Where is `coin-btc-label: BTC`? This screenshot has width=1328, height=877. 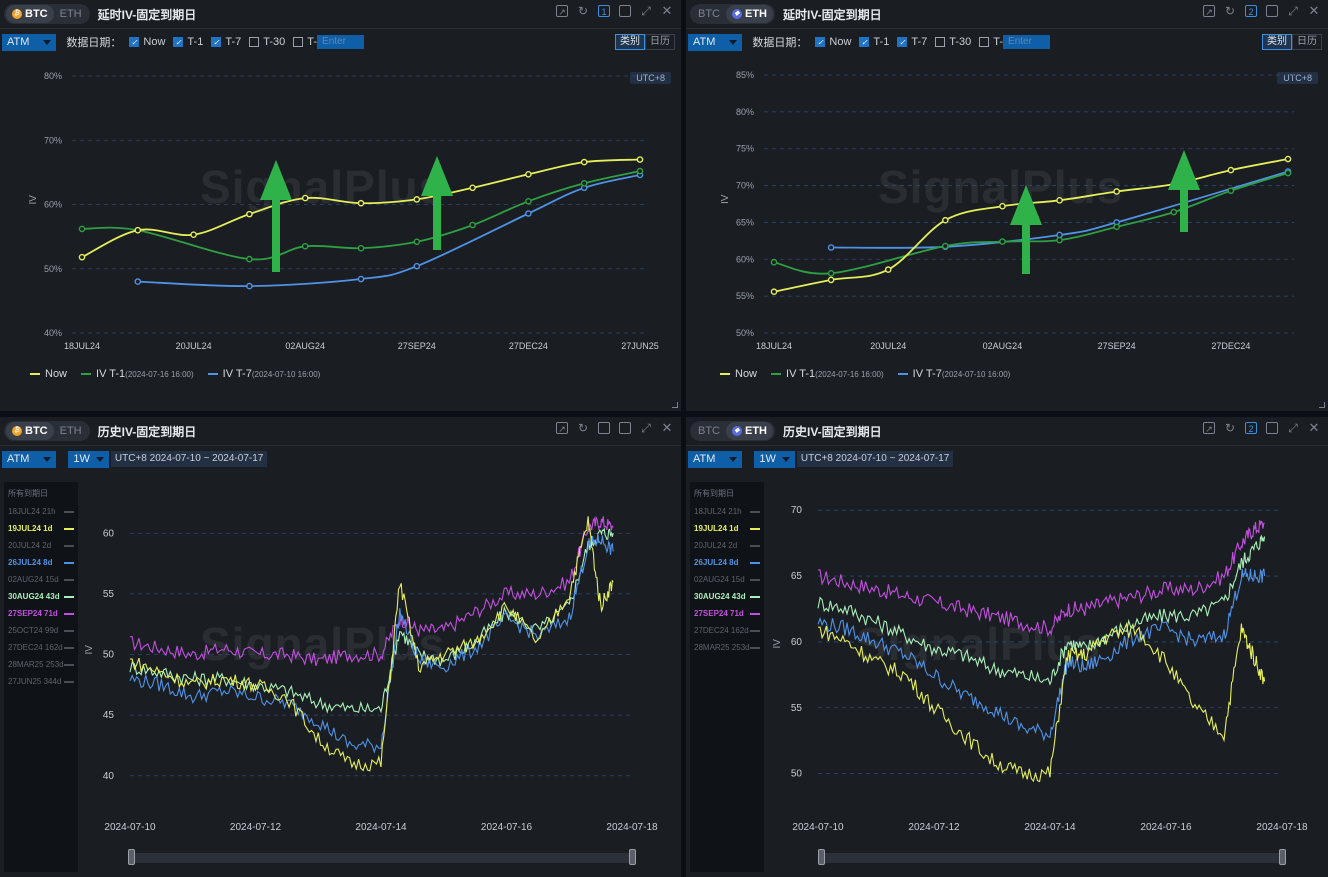 coin-btc-label: BTC is located at coordinates (36, 14).